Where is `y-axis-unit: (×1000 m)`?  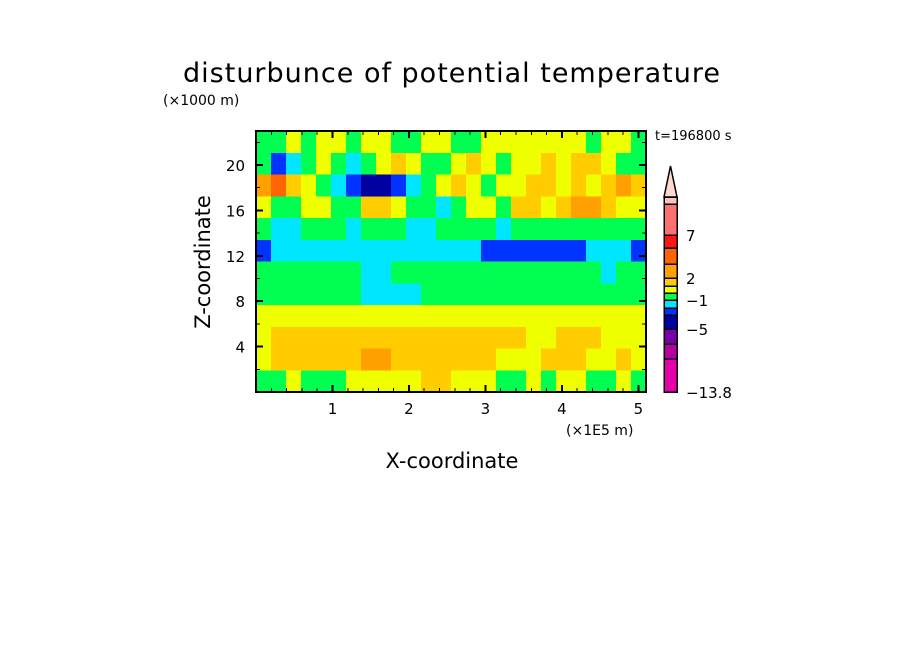
y-axis-unit: (×1000 m) is located at coordinates (201, 101).